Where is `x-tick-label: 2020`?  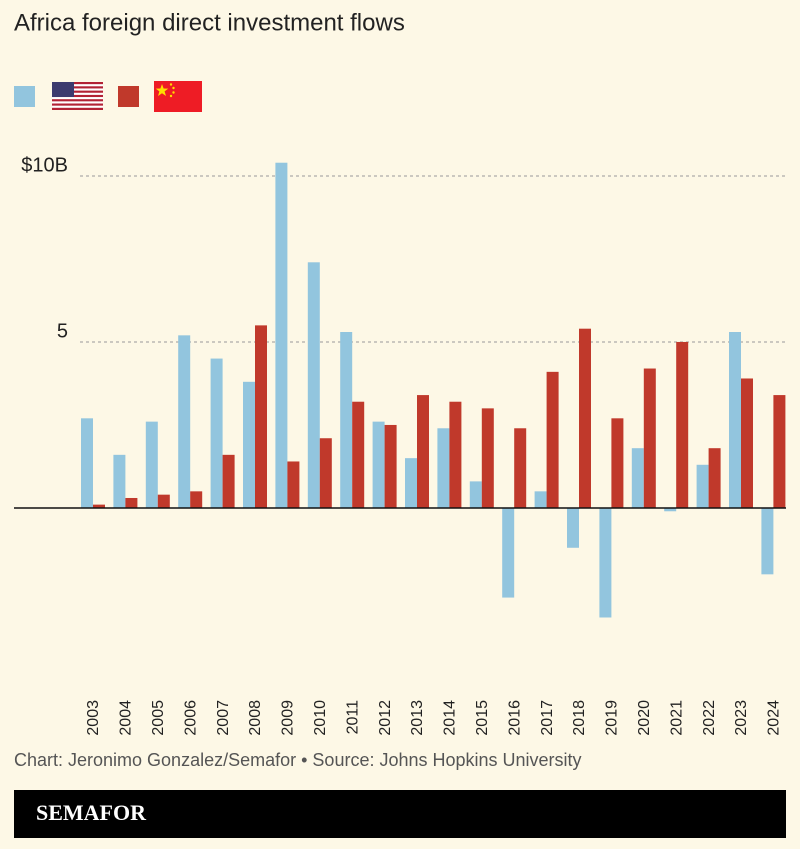
x-tick-label: 2020 is located at coordinates (644, 718).